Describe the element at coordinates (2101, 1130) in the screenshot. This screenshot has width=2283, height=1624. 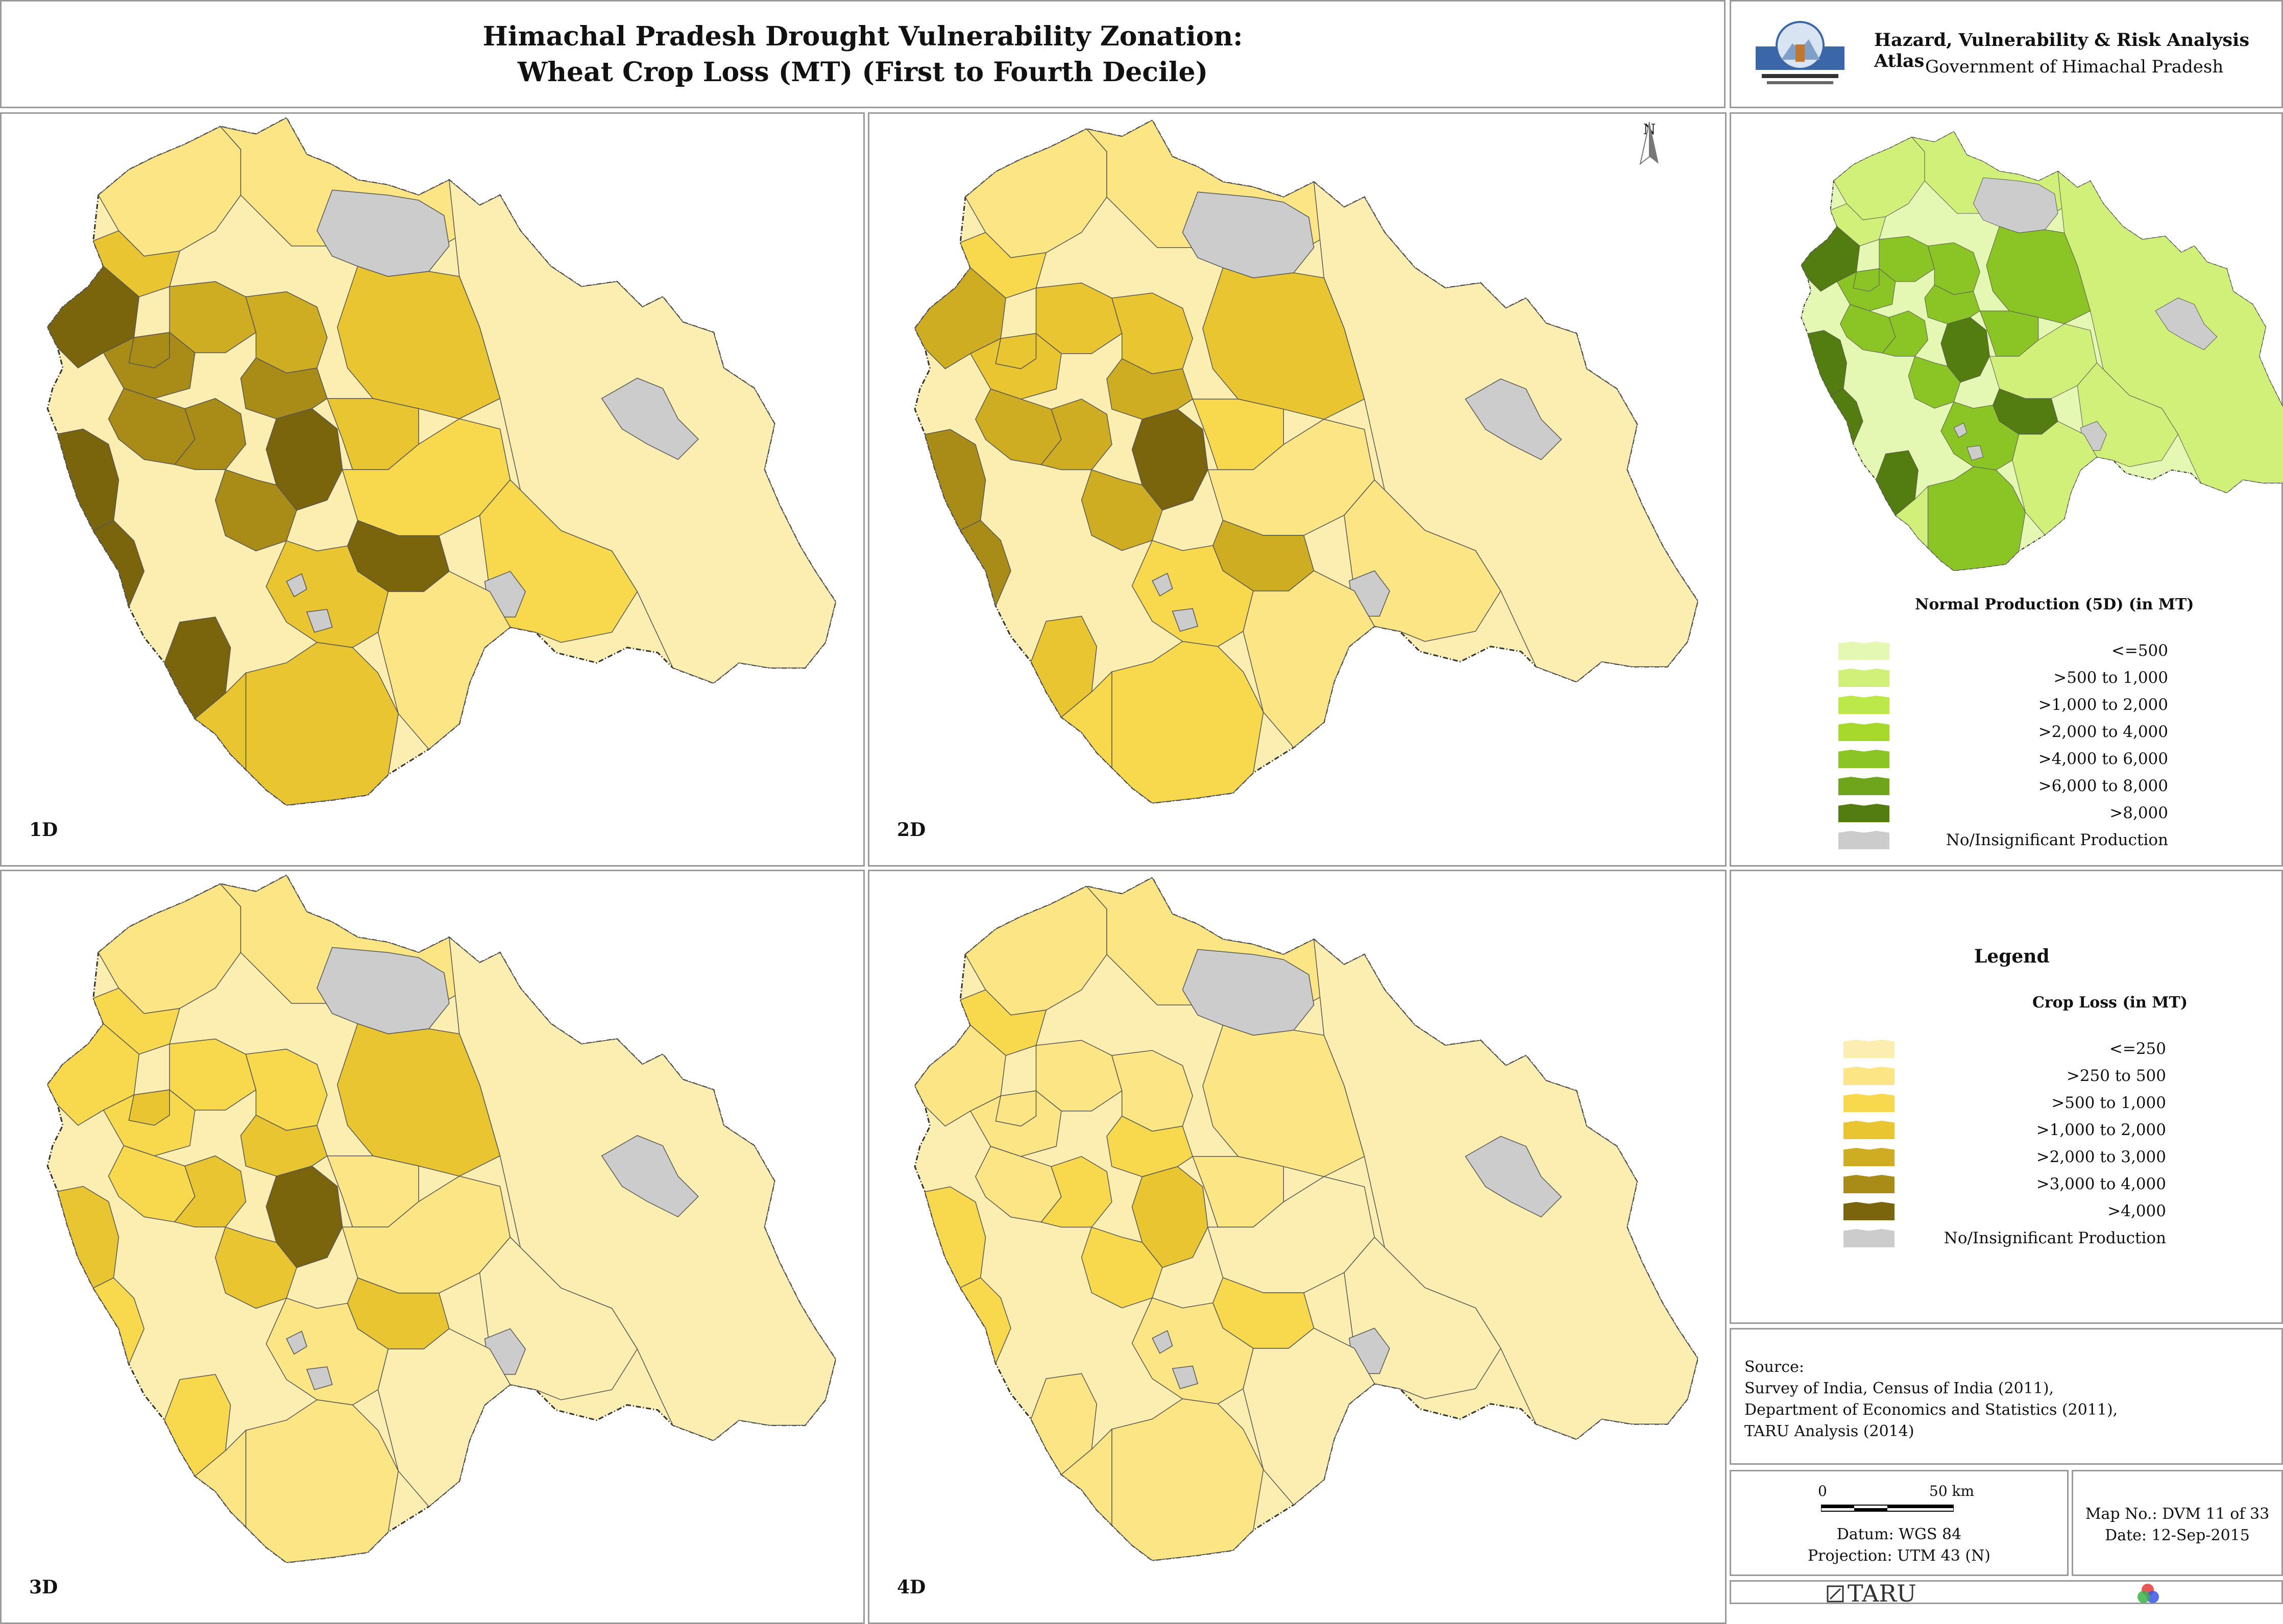
I see `crop-loss-legend-label: >1,000 to 2,000` at that location.